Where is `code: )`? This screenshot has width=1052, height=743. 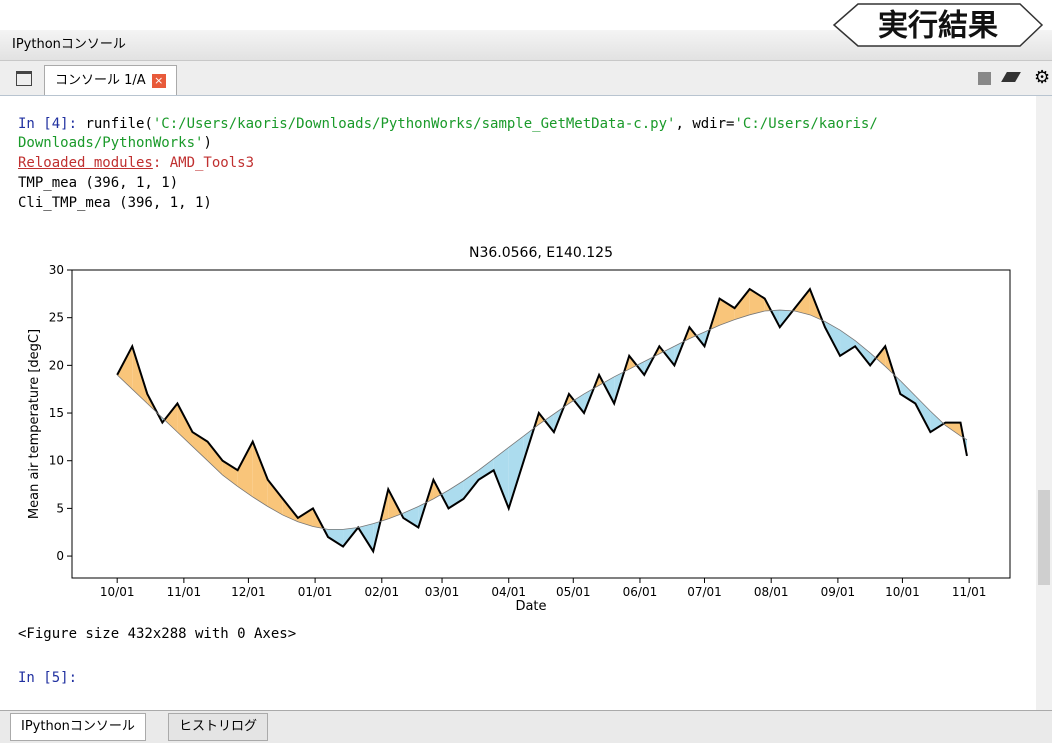 code: ) is located at coordinates (207, 143).